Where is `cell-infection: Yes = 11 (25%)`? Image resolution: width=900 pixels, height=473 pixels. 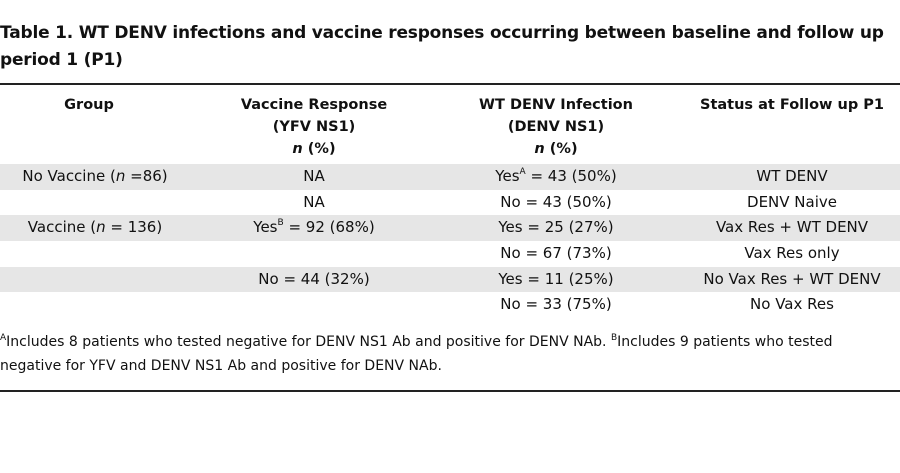
cell-infection: Yes = 11 (25%) is located at coordinates (556, 280).